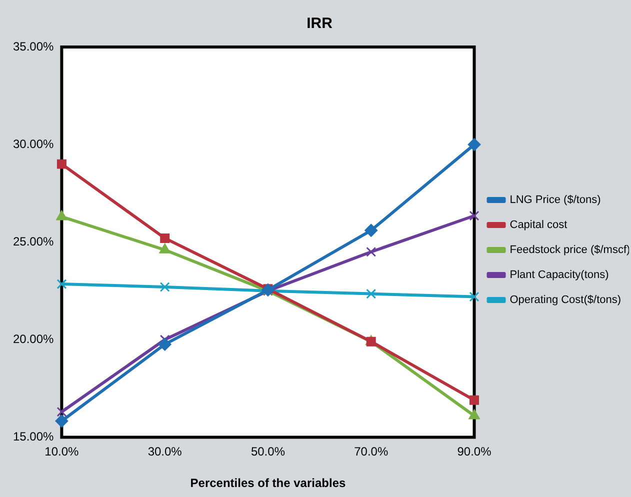 The width and height of the screenshot is (631, 497). Describe the element at coordinates (539, 225) in the screenshot. I see `legend-label: Capital cost` at that location.